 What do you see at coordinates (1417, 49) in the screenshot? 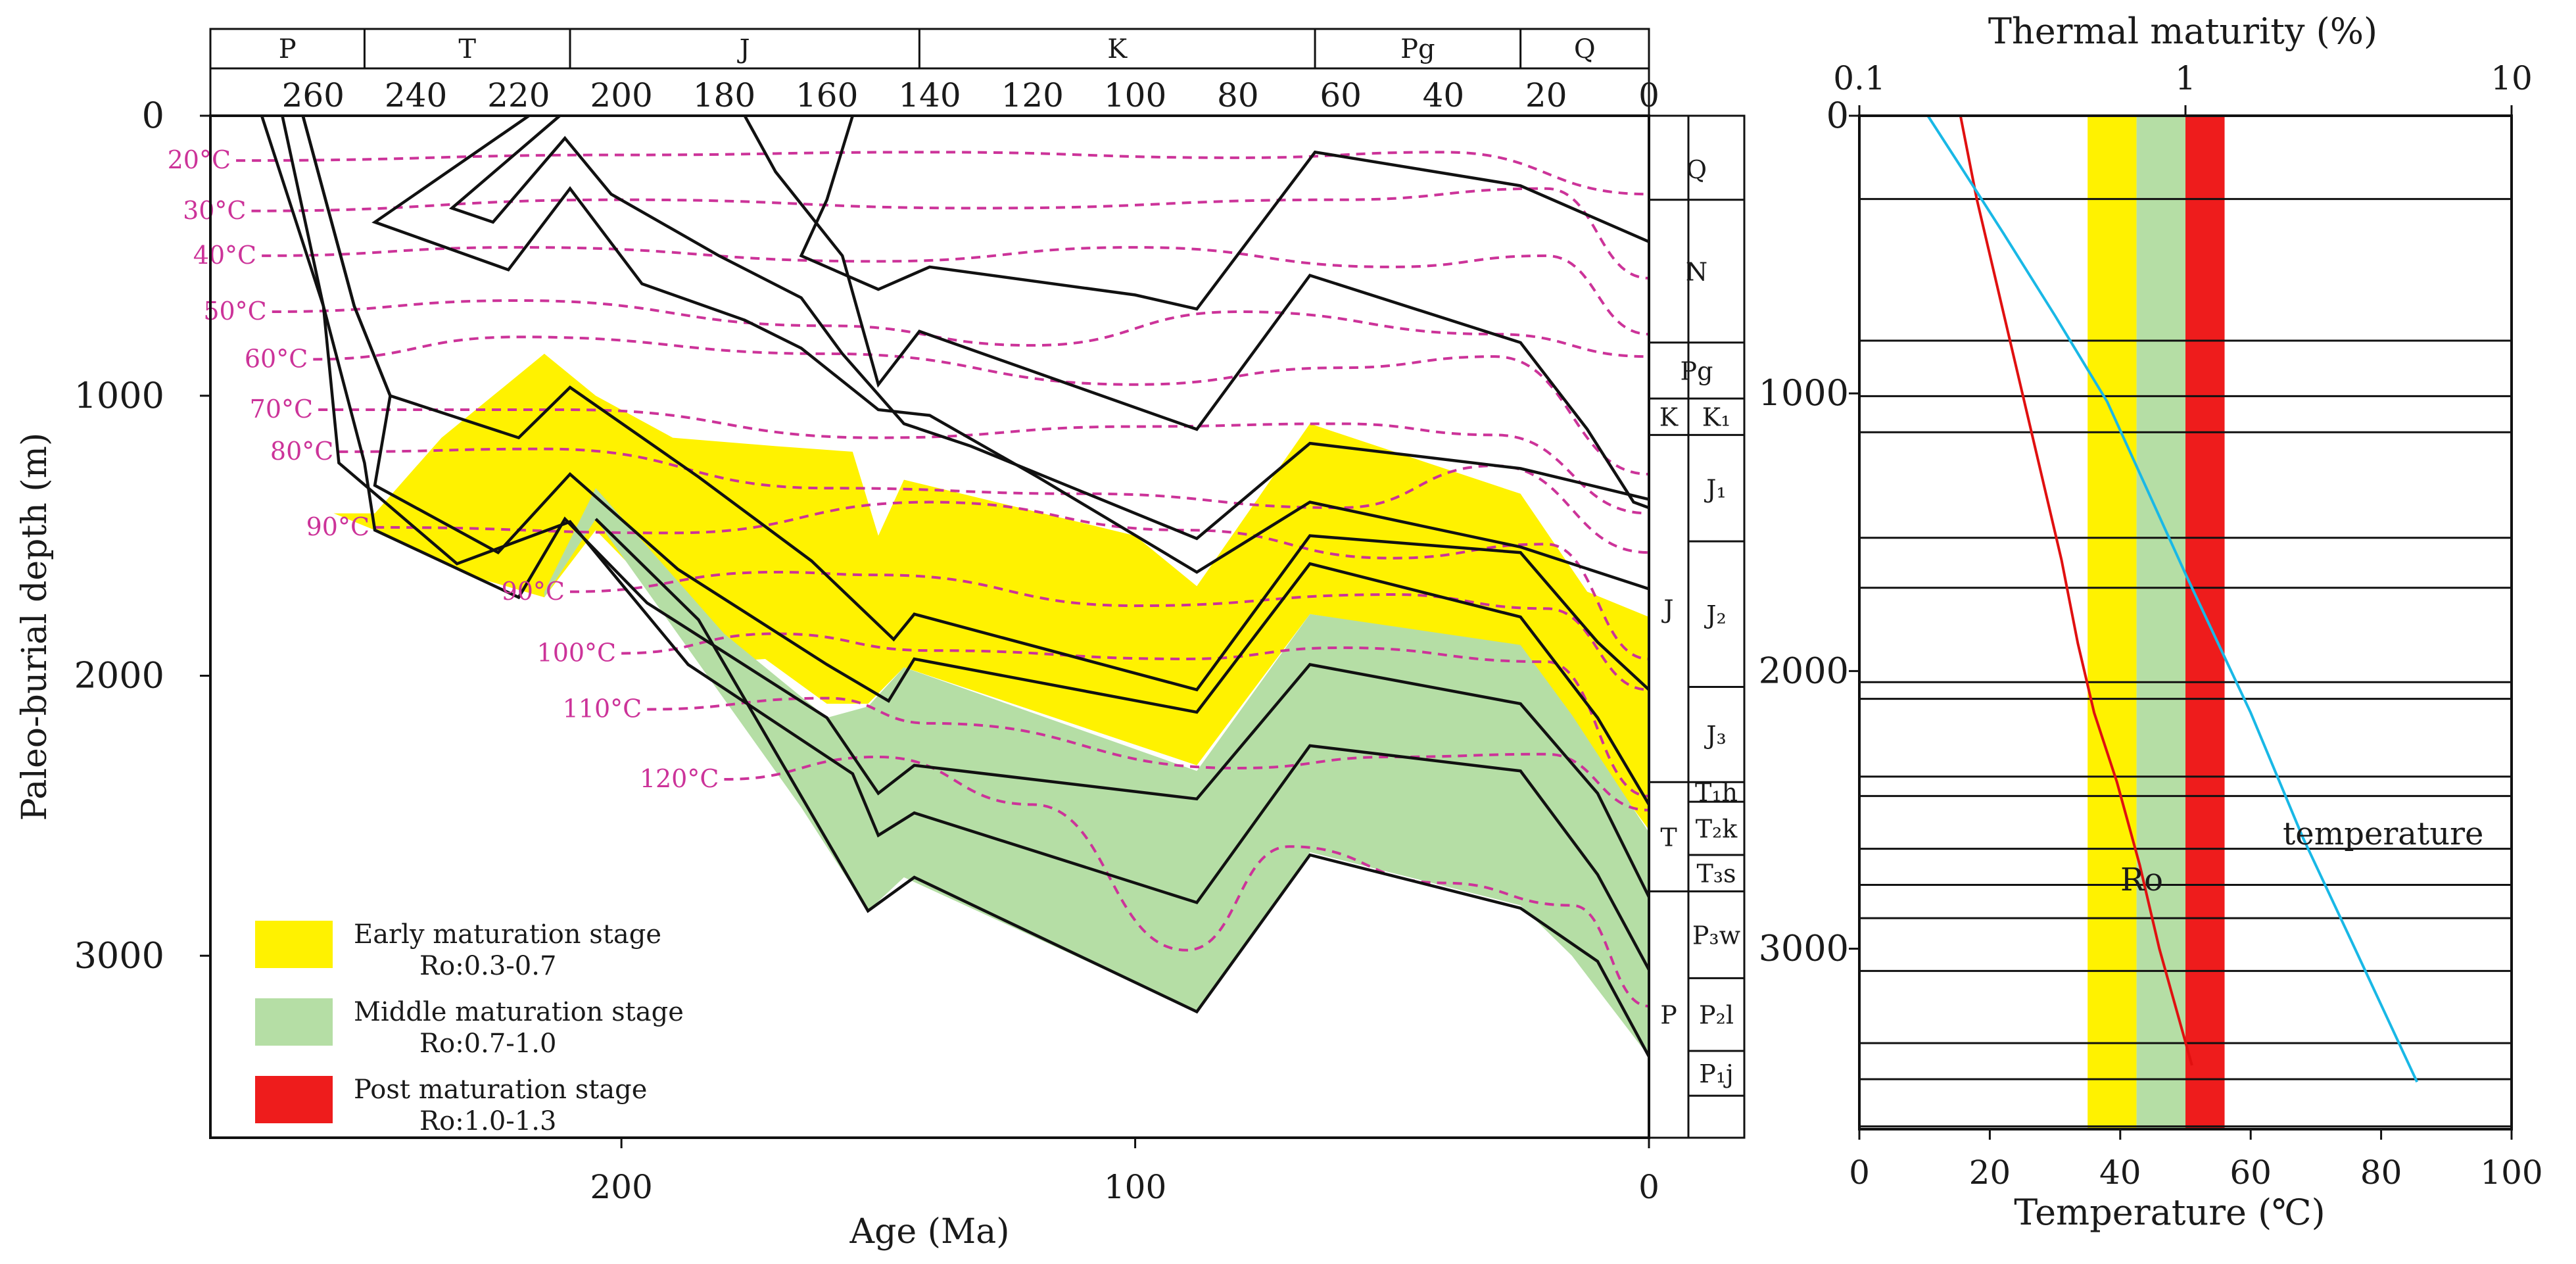
I see `period-Pg: Pg` at bounding box center [1417, 49].